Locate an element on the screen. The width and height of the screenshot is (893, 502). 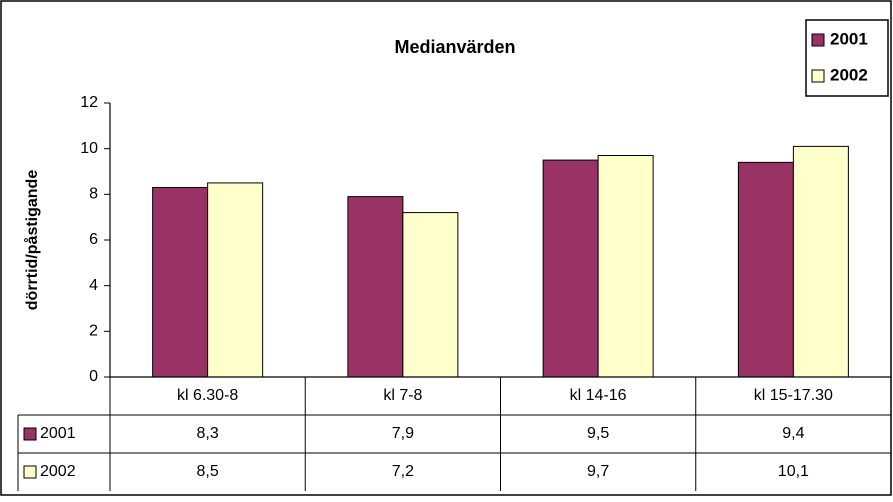
legend-label: 2001 is located at coordinates (849, 38).